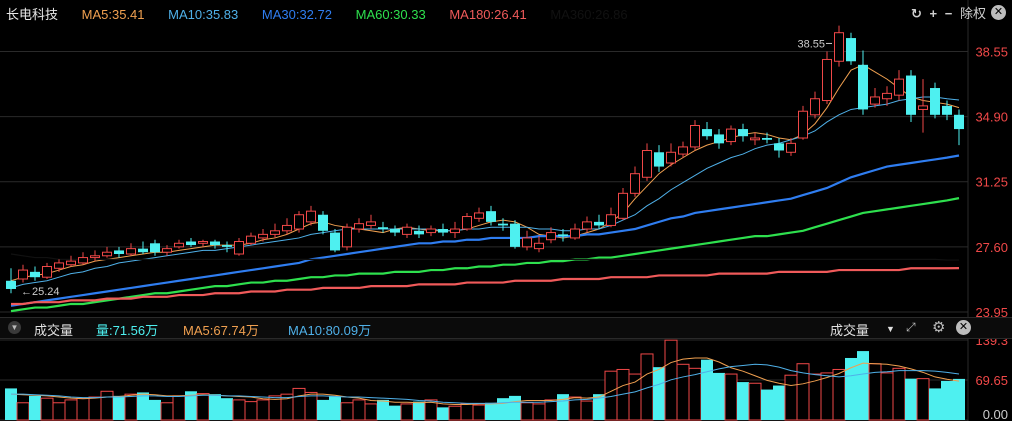 The width and height of the screenshot is (1012, 421). What do you see at coordinates (939, 327) in the screenshot?
I see `gear-icon: ⚙` at bounding box center [939, 327].